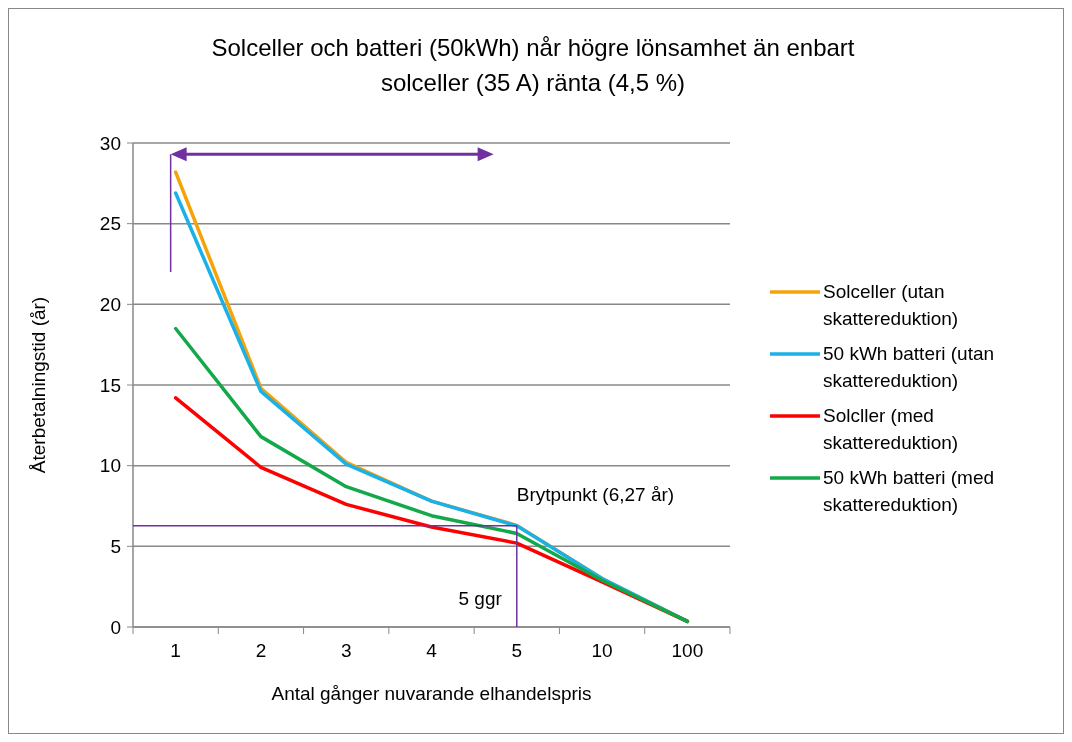 The height and width of the screenshot is (742, 1072). What do you see at coordinates (110, 224) in the screenshot?
I see `y-tick-label: 25` at bounding box center [110, 224].